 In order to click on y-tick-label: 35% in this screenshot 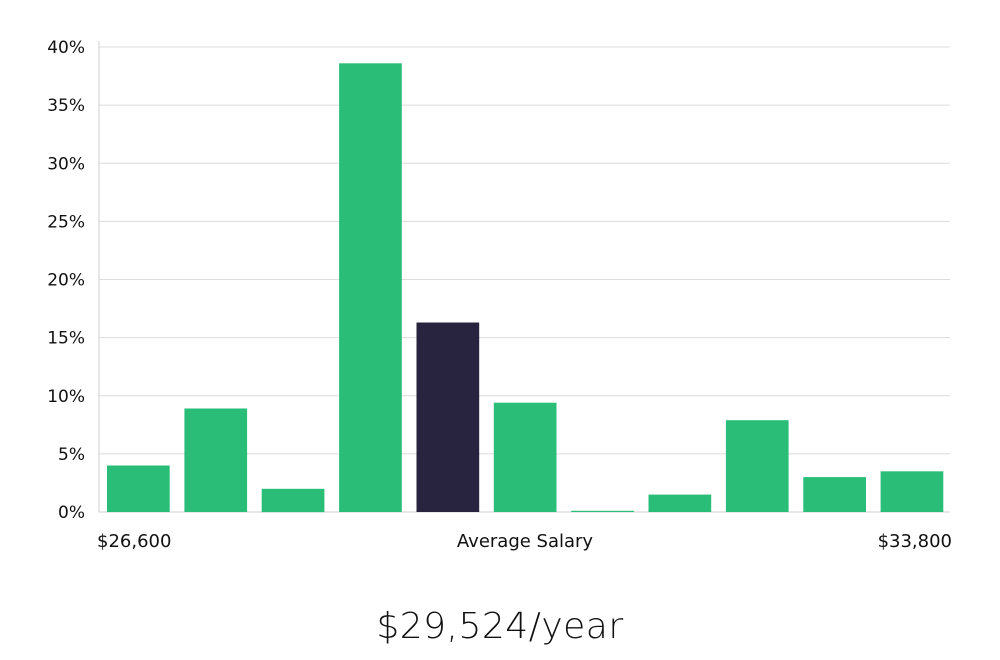, I will do `click(66, 106)`.